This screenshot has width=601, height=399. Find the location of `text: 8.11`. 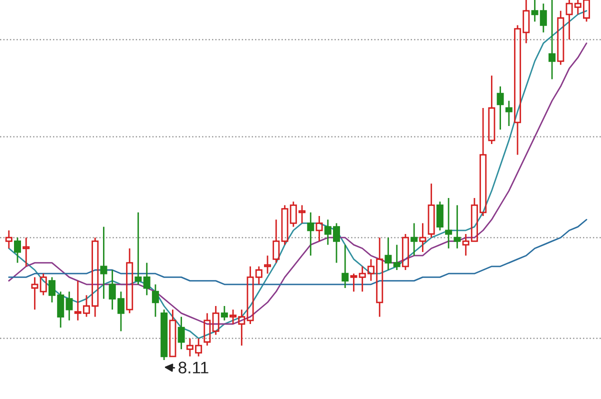

text: 8.11 is located at coordinates (193, 368).